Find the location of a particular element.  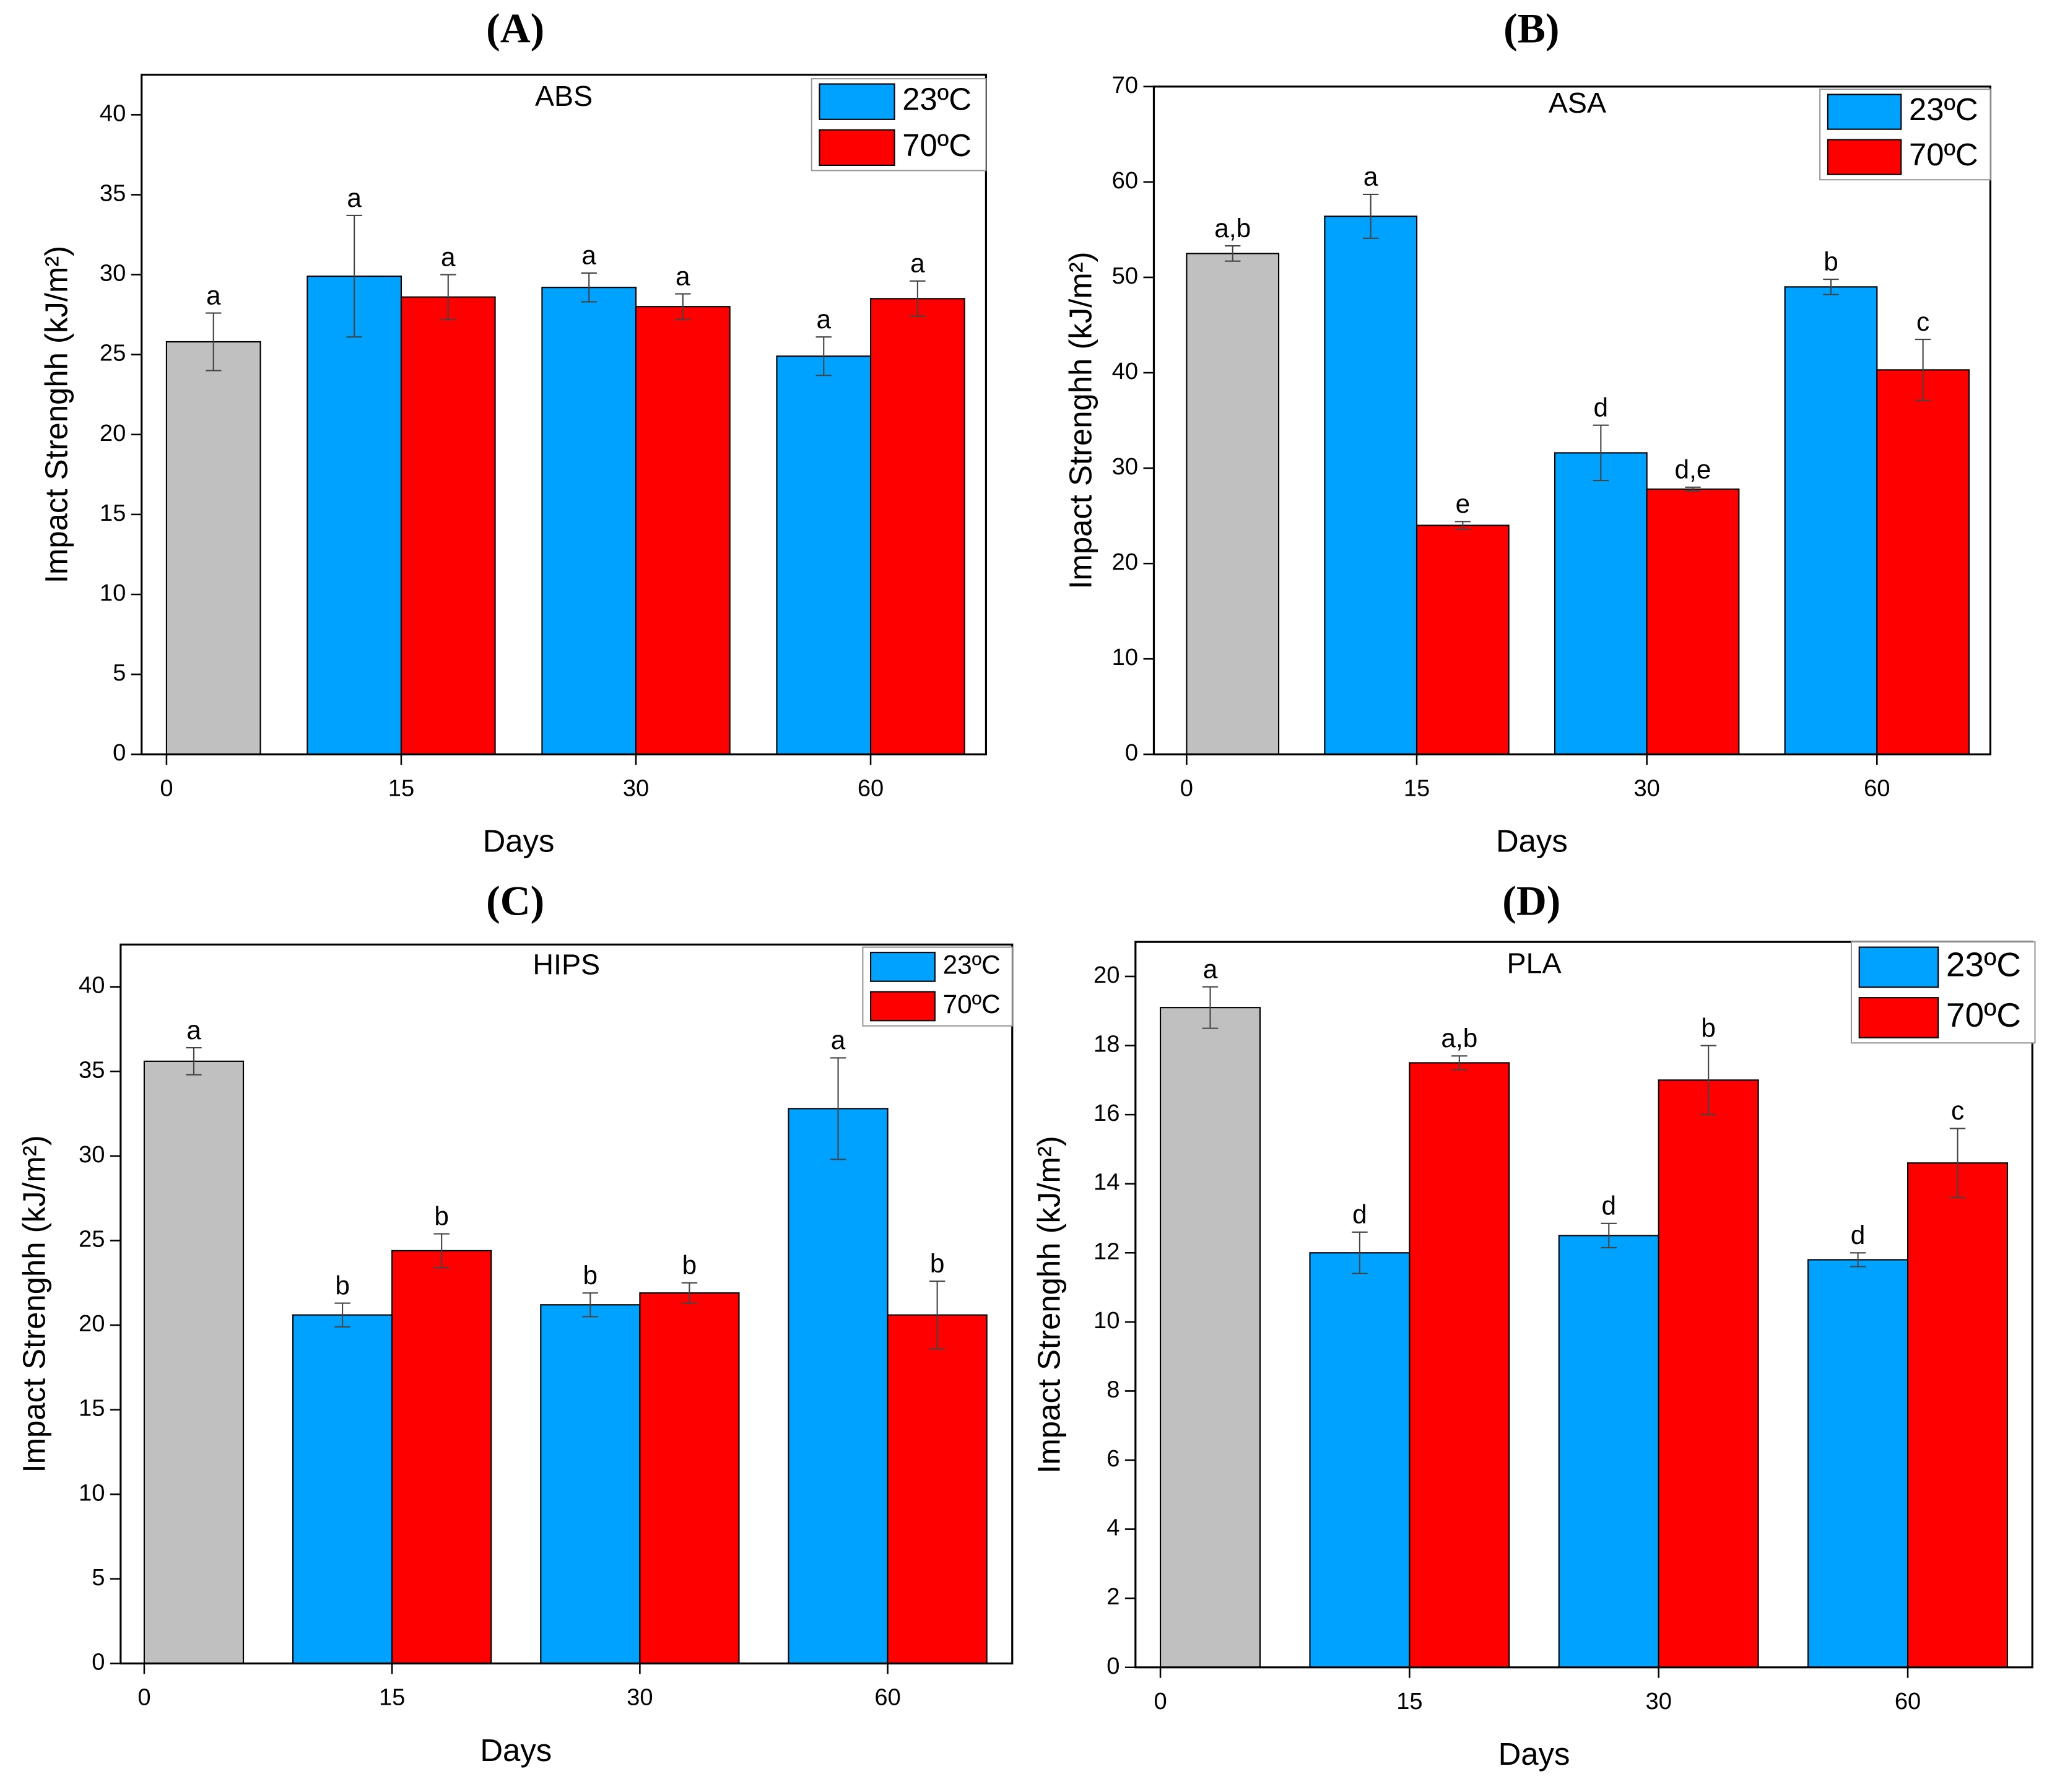

significance-label: e is located at coordinates (1463, 504).